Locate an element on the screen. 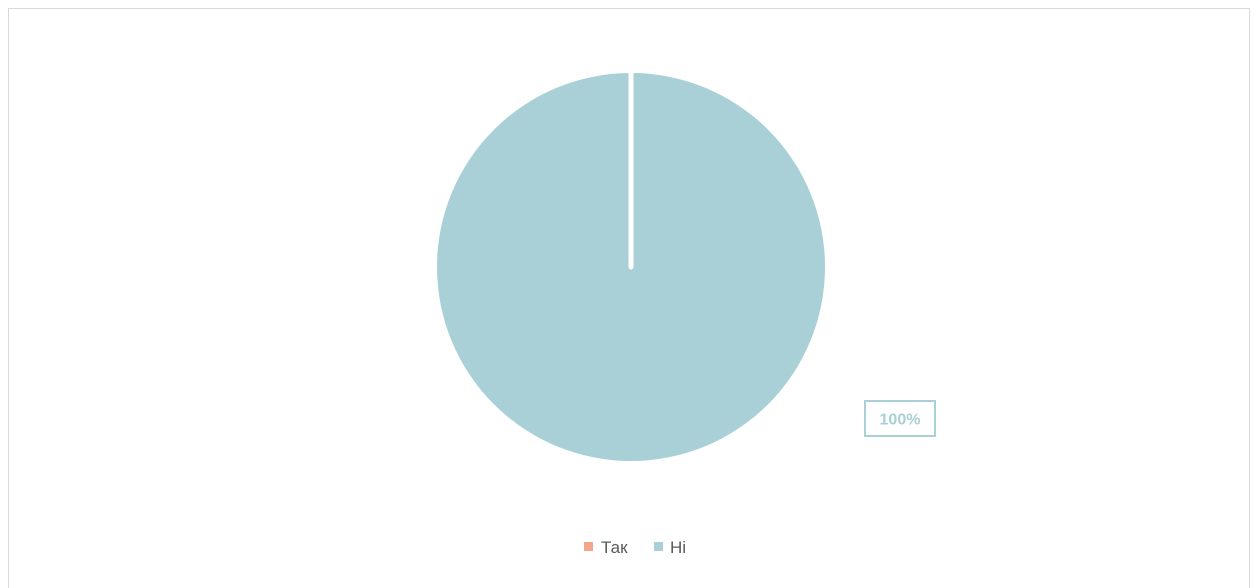  legend-swatch-ni is located at coordinates (658, 546).